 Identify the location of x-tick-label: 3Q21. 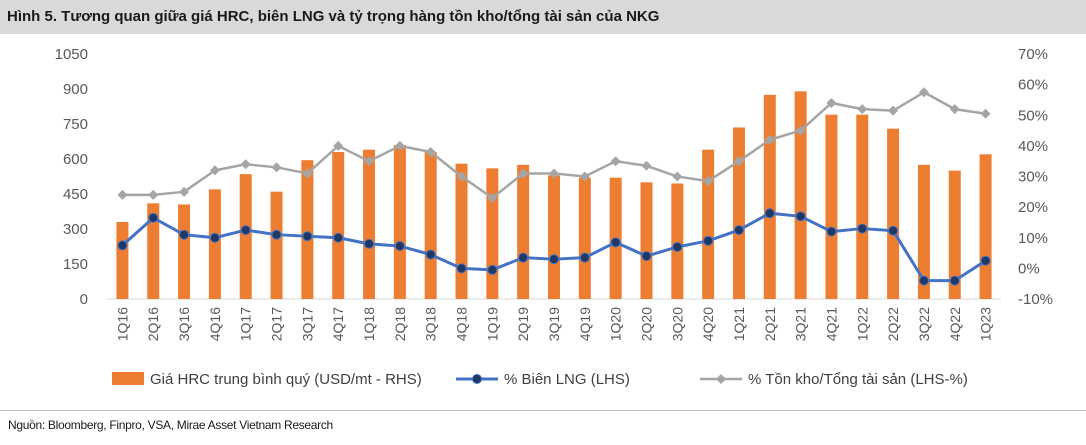
(801, 324).